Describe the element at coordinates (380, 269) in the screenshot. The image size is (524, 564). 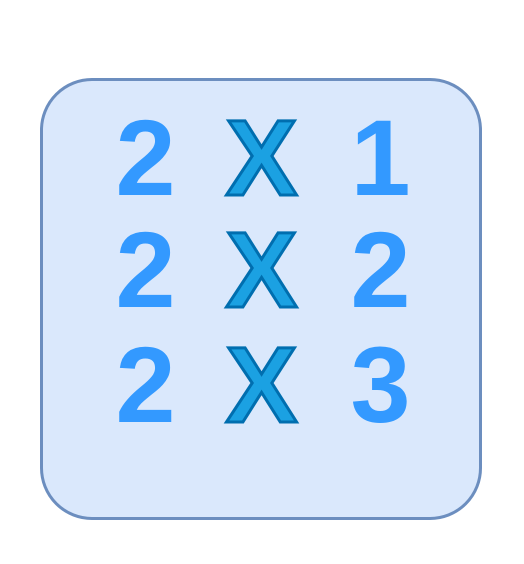
I see `right-operand: 2` at that location.